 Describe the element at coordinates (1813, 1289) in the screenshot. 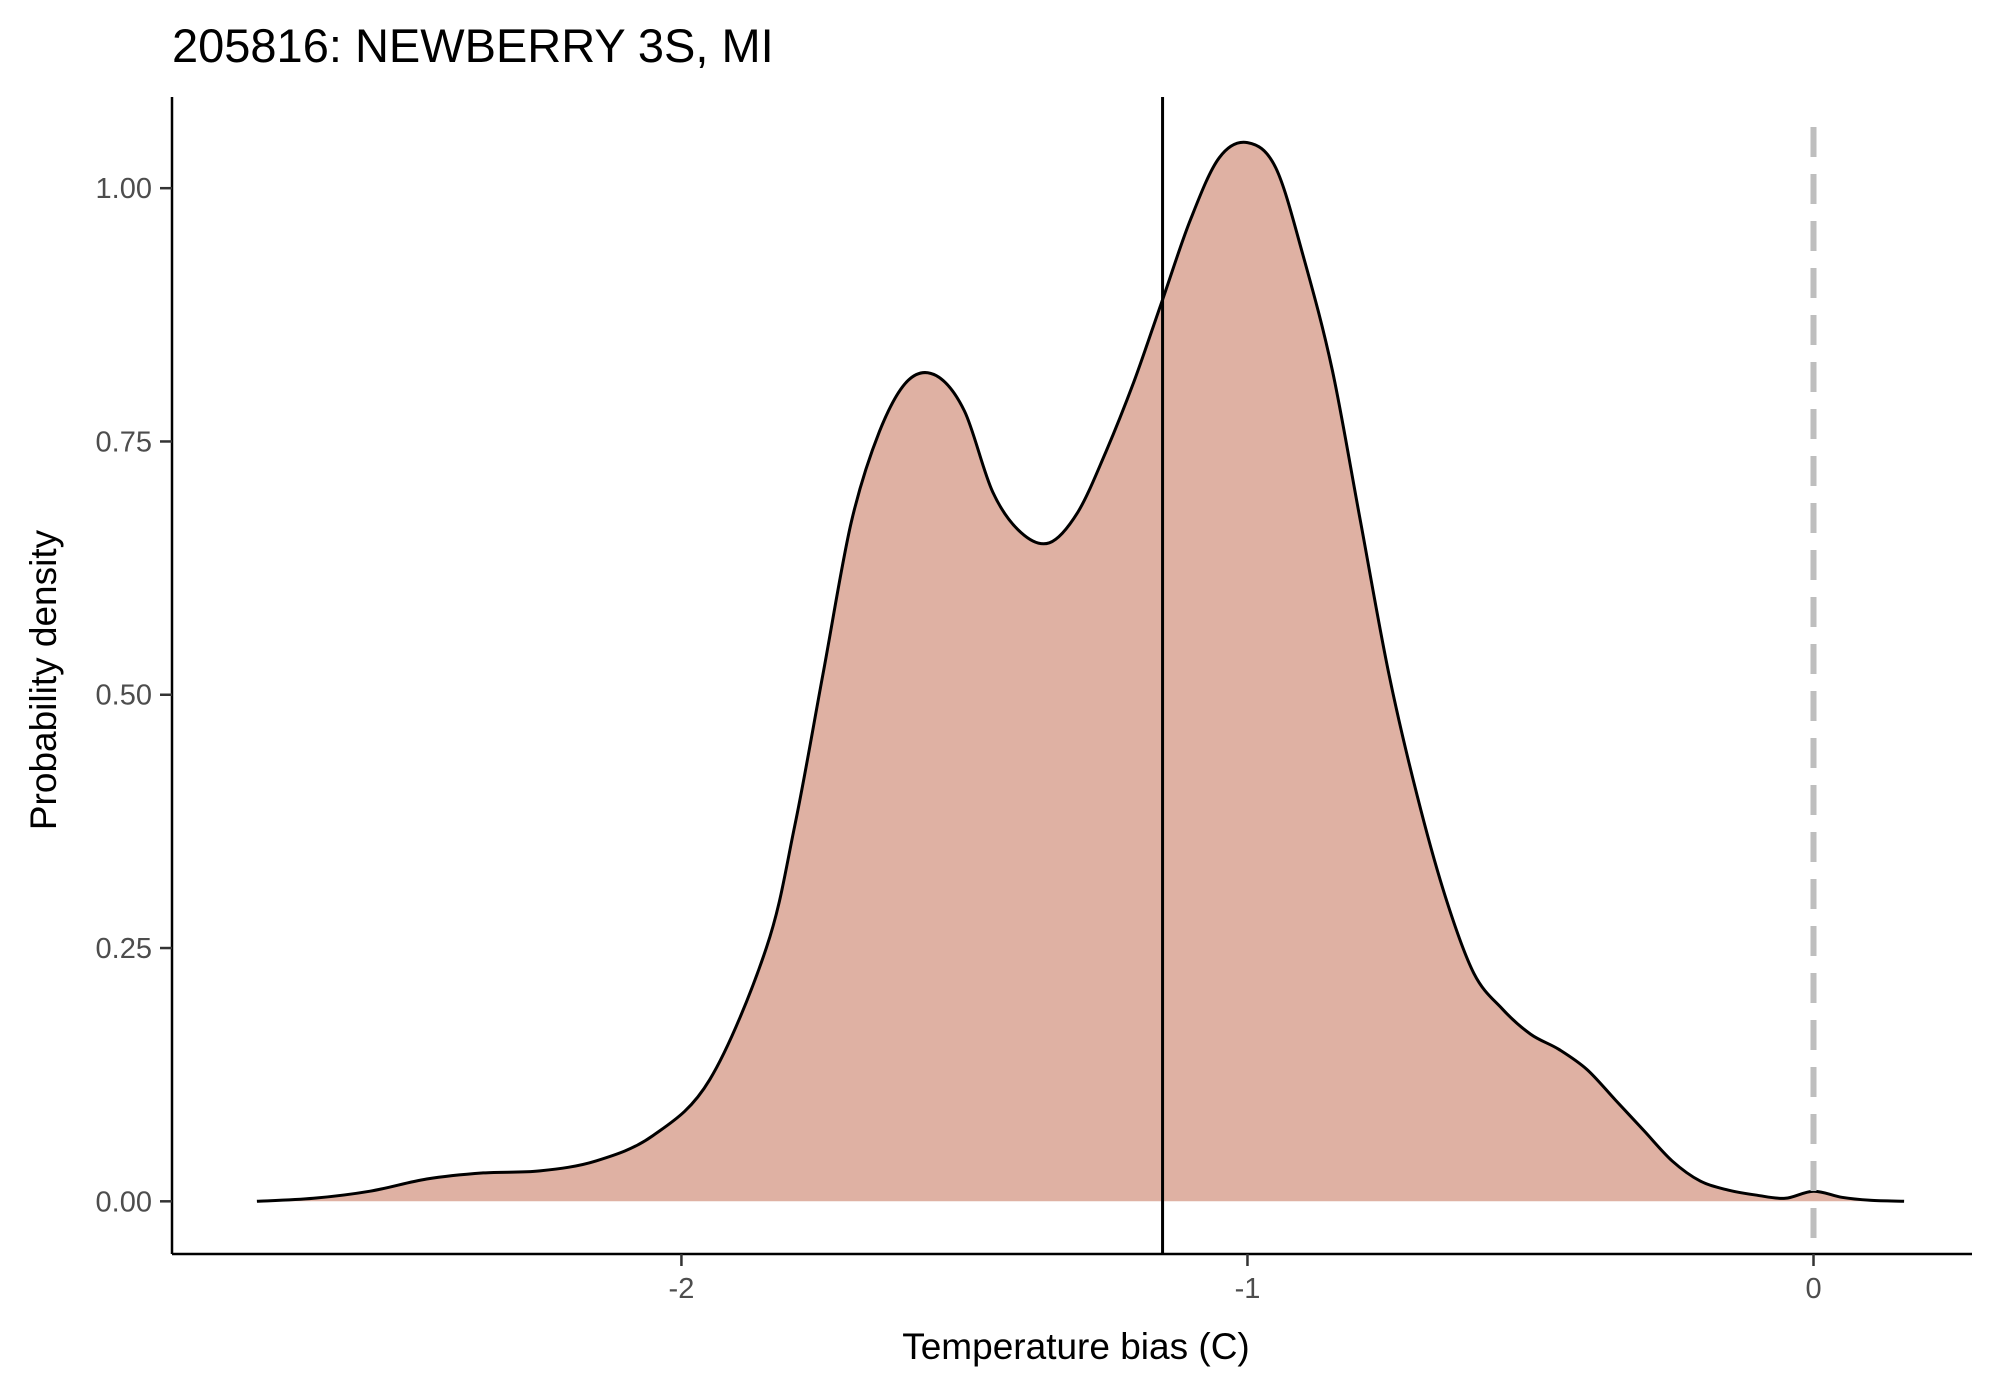

I see `x-tick-label: 0` at that location.